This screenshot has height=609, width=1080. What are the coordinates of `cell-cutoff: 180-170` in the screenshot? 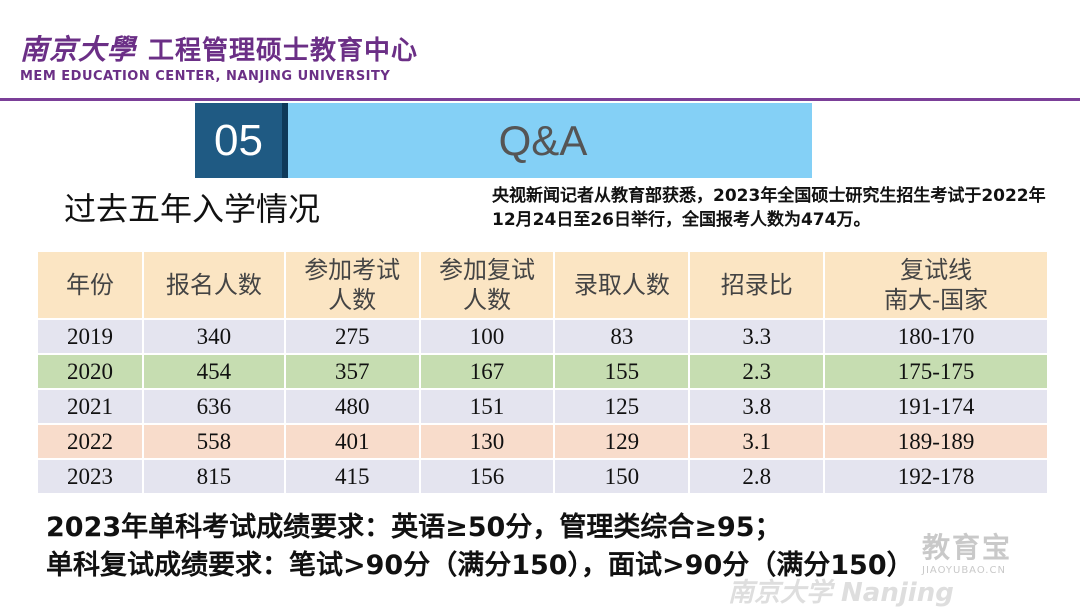 It's located at (936, 336).